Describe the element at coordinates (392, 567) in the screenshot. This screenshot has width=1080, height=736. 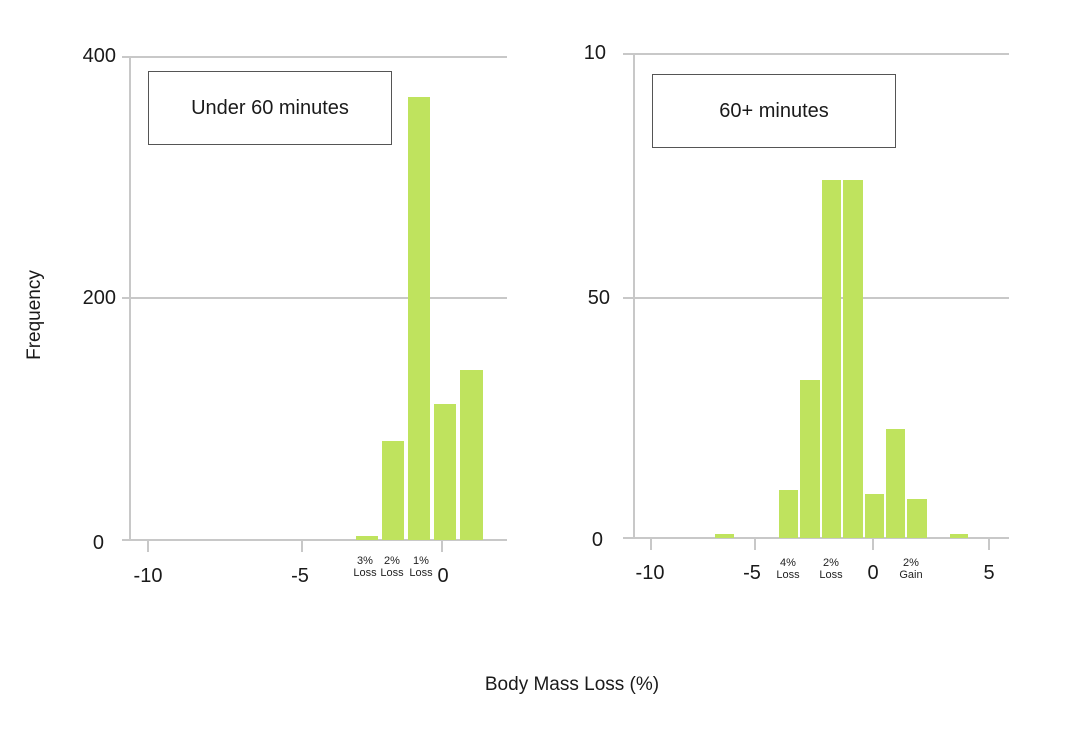
I see `left-annotation-2pct-loss: 2% Loss` at that location.